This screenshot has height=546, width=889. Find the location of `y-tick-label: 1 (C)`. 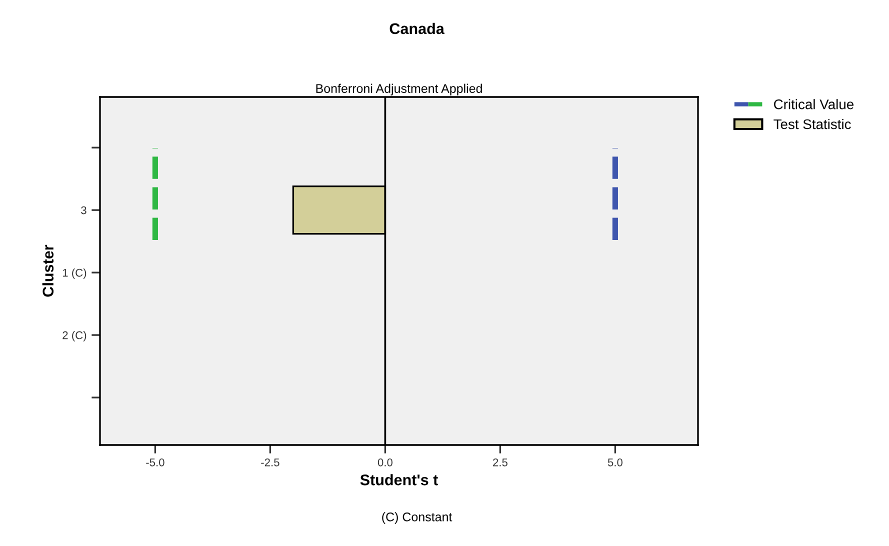

y-tick-label: 1 (C) is located at coordinates (74, 273).